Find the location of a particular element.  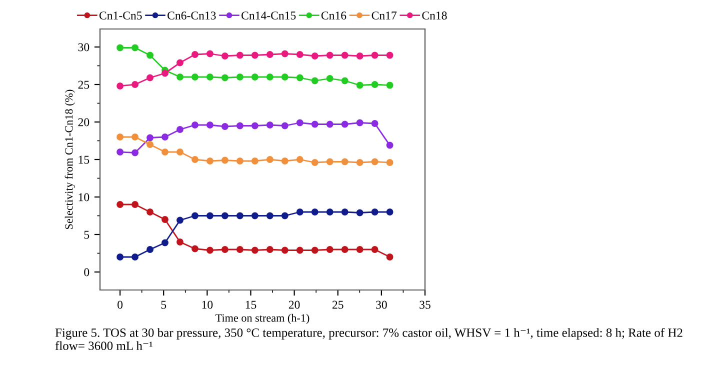

x-tick-label: 30 is located at coordinates (381, 304).